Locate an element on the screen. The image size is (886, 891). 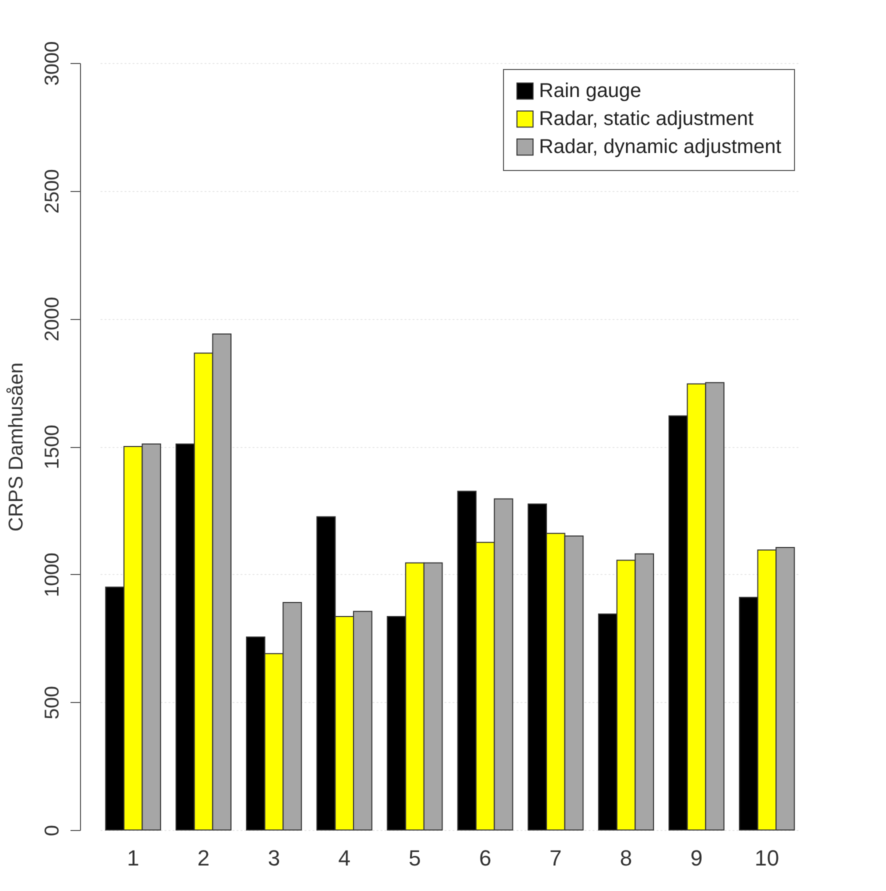
y-tick-label: 500 is located at coordinates (53, 703).